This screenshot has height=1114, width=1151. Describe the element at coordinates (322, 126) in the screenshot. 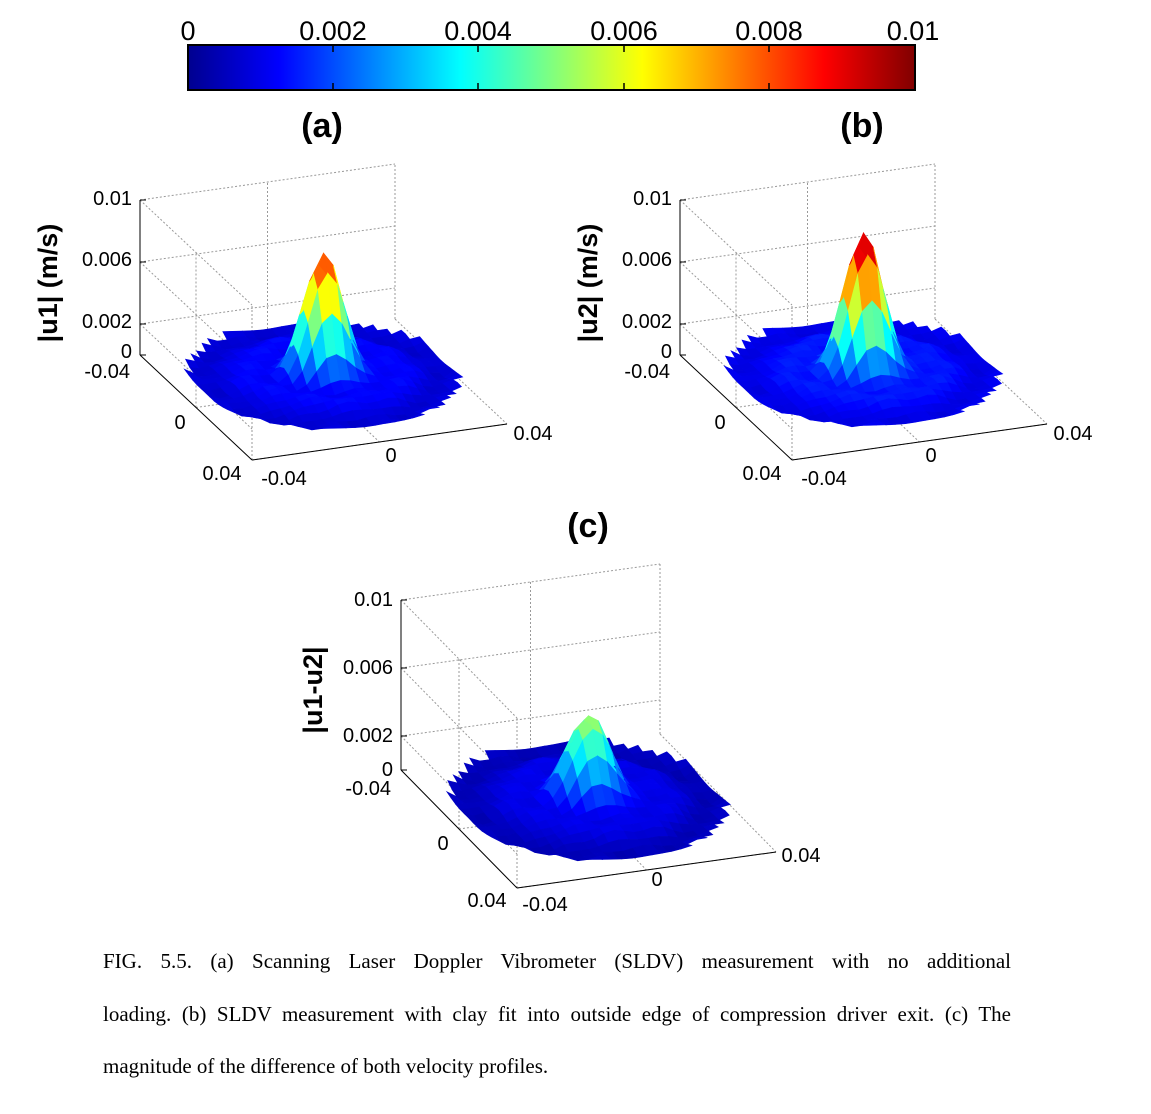

I see `panel-label-a: (a)` at that location.